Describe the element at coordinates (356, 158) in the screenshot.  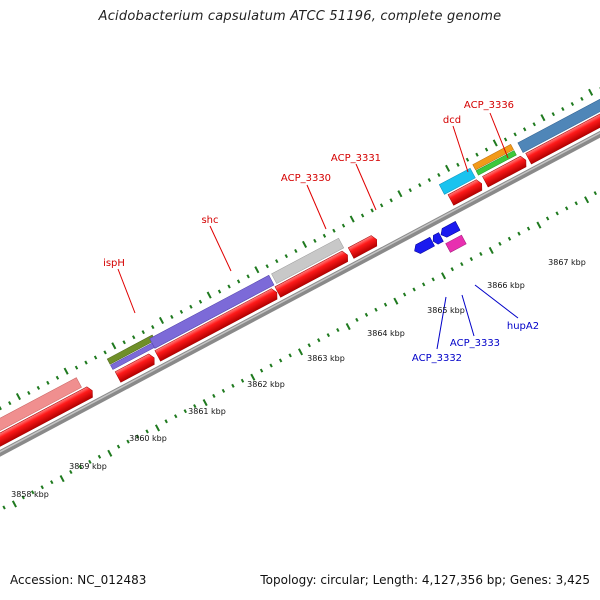
I see `gene-label-ACP_3331: ACP_3331` at that location.